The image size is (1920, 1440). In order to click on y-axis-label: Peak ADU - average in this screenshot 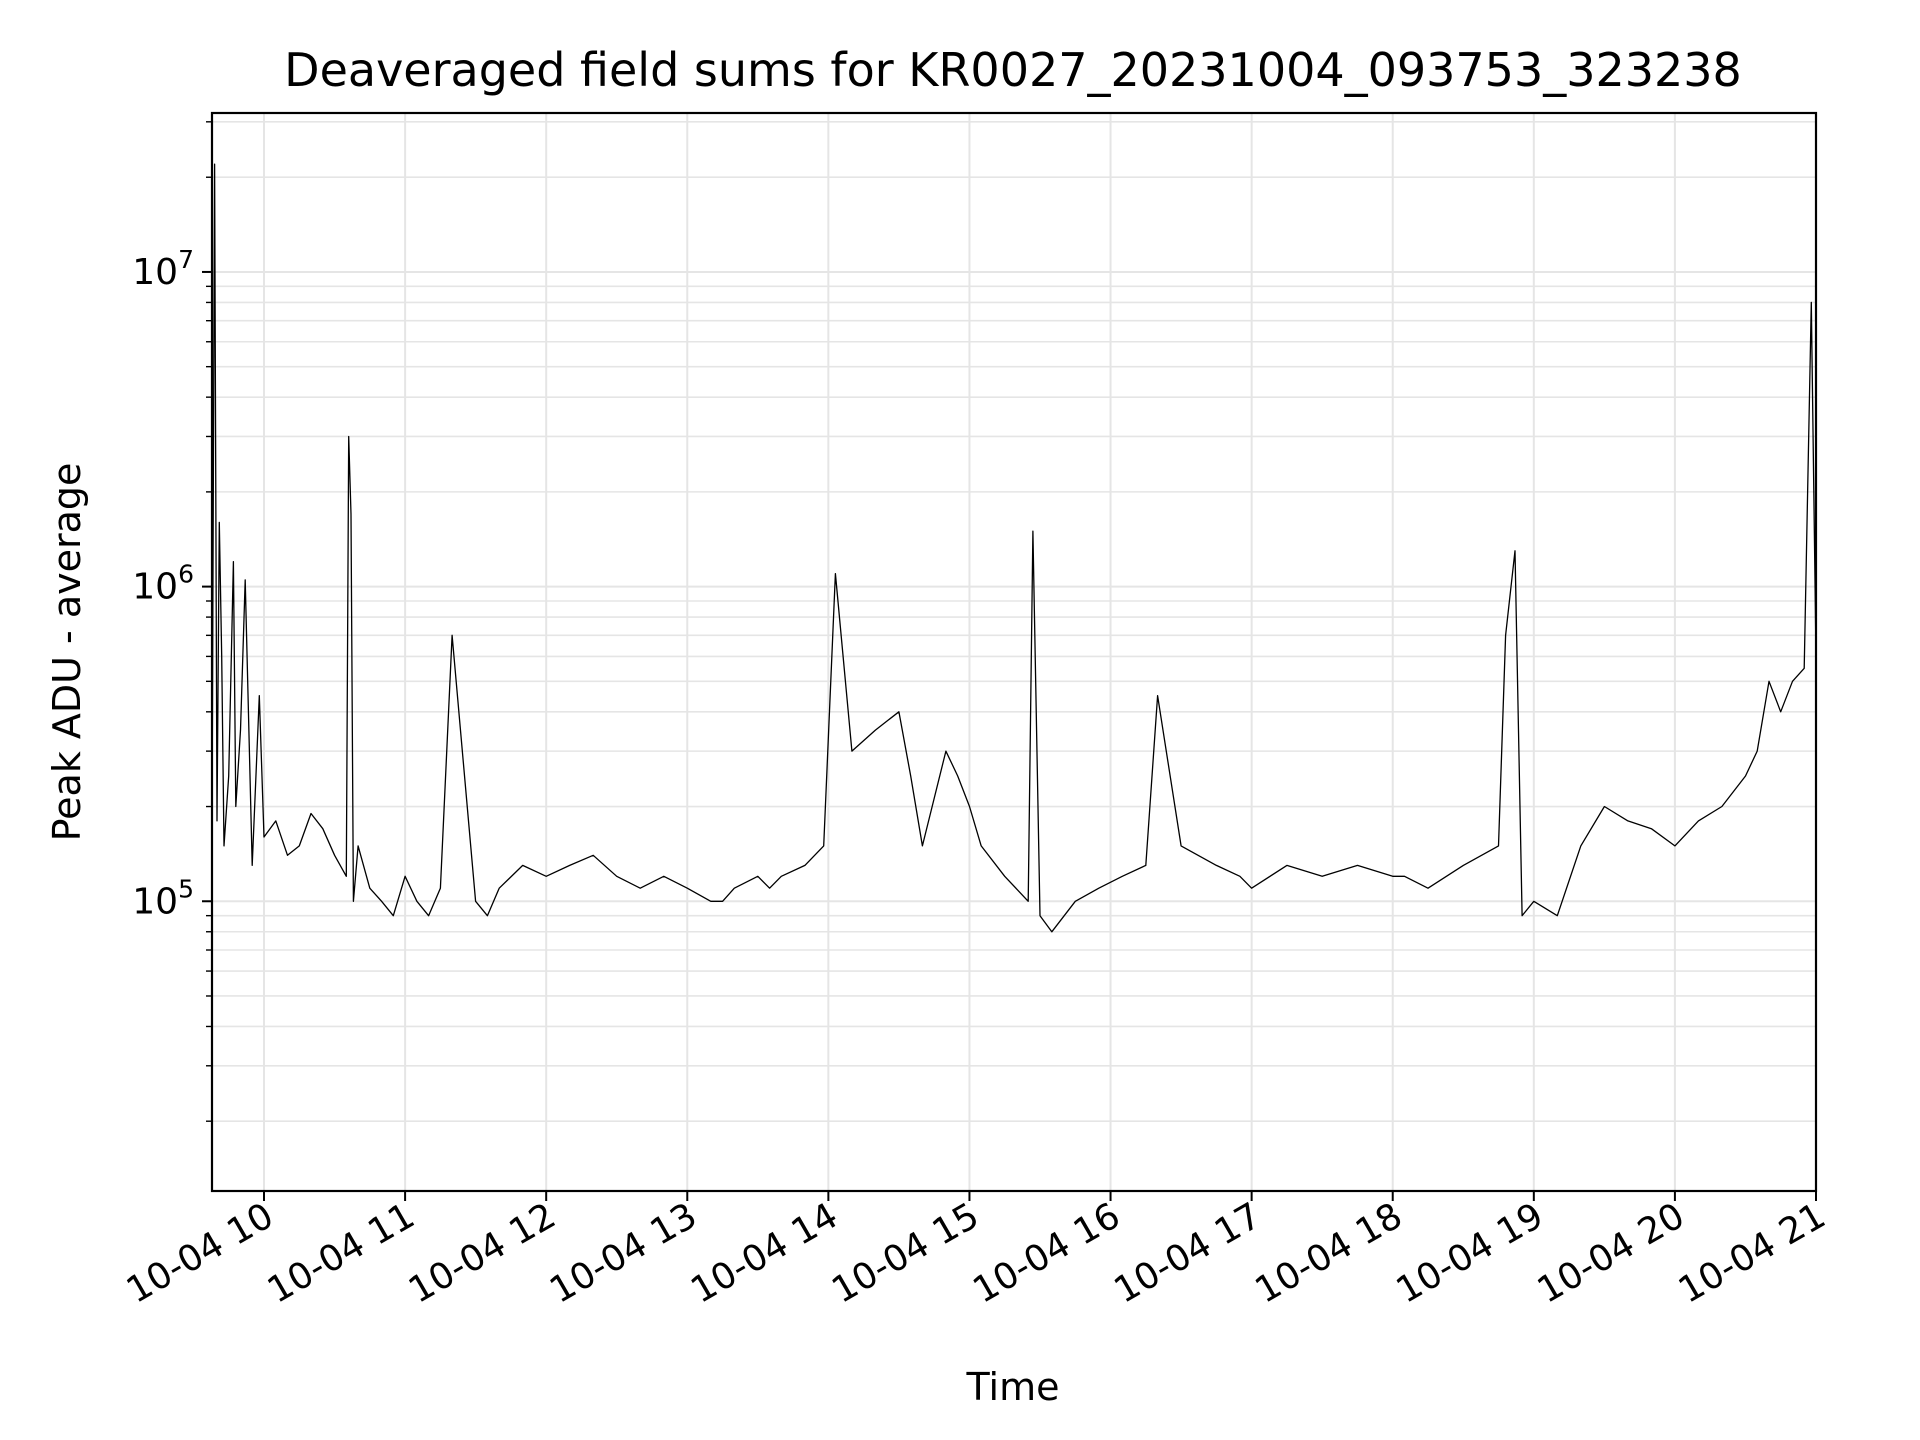, I will do `click(67, 652)`.